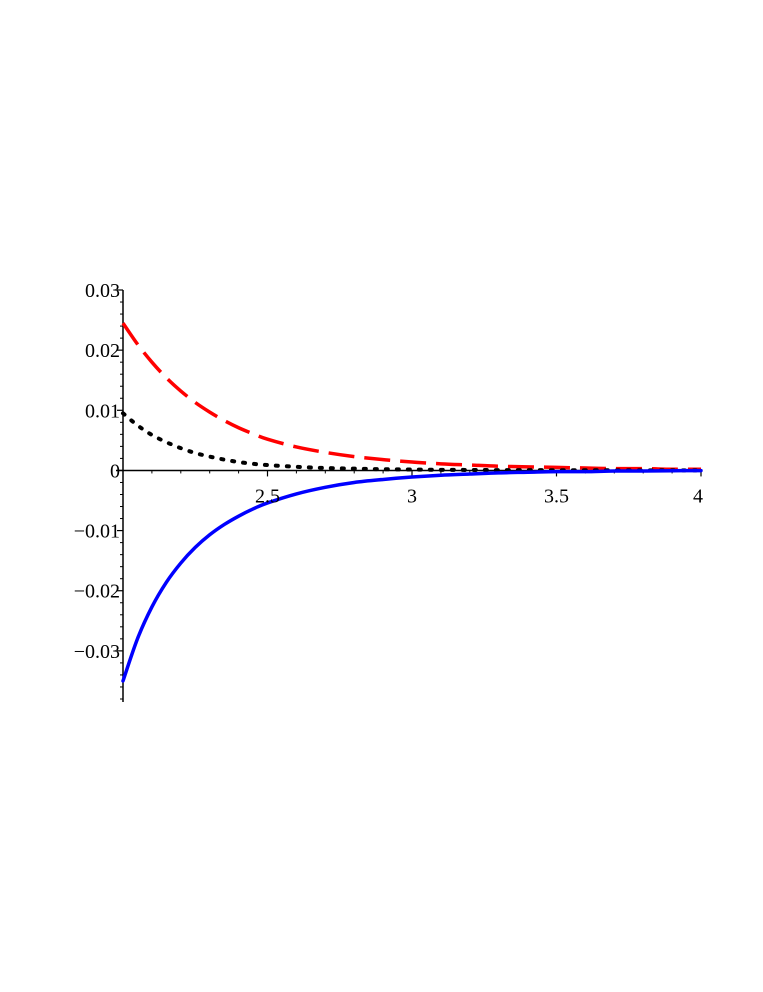 This screenshot has height=992, width=763. I want to click on x-tick-label: 2.5, so click(267, 496).